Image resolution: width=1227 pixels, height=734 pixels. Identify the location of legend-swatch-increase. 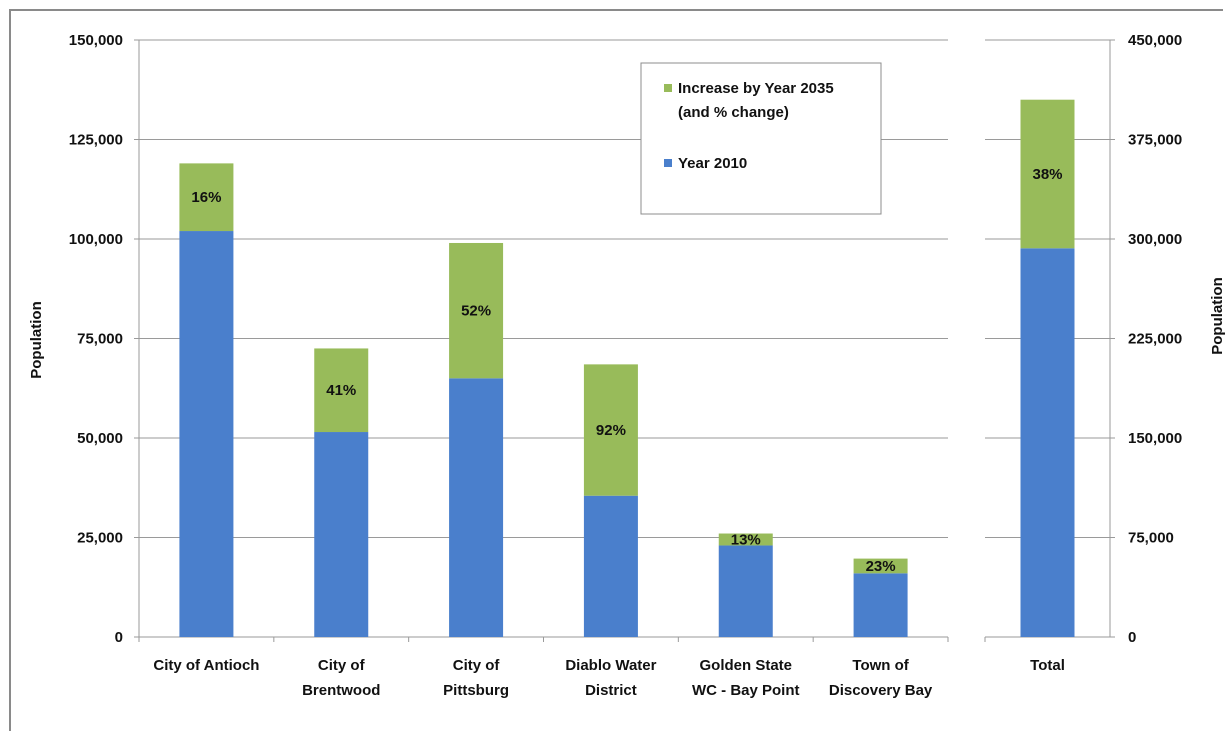
(668, 88).